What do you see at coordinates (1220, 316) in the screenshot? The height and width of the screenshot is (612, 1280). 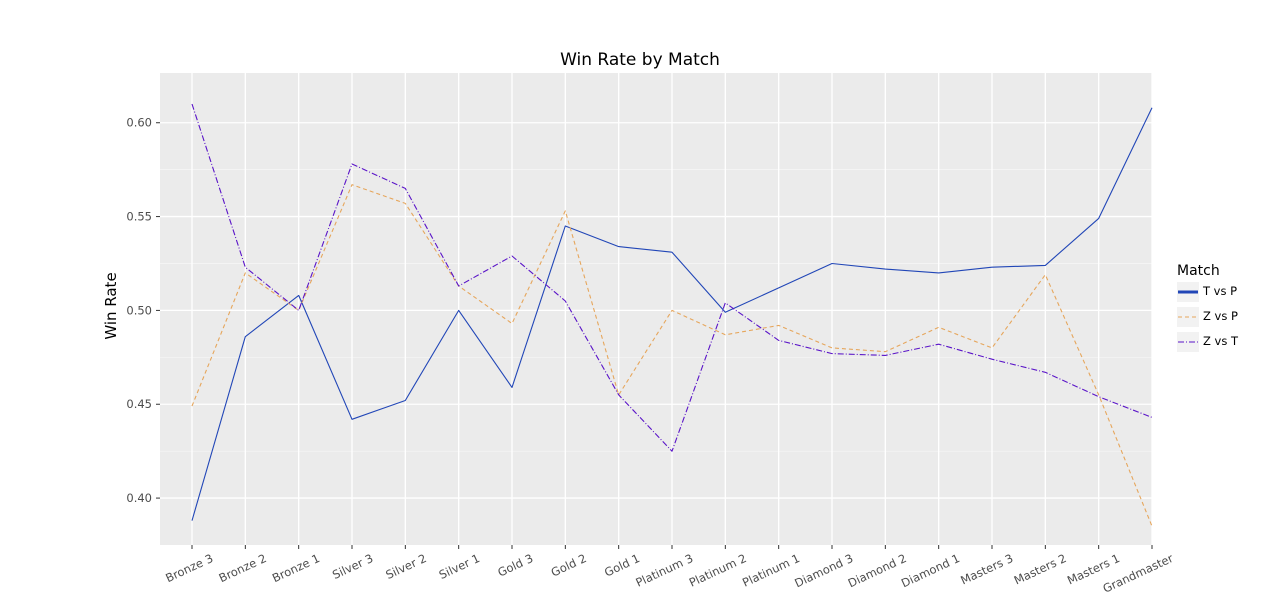 I see `legend-label: Z vs P` at bounding box center [1220, 316].